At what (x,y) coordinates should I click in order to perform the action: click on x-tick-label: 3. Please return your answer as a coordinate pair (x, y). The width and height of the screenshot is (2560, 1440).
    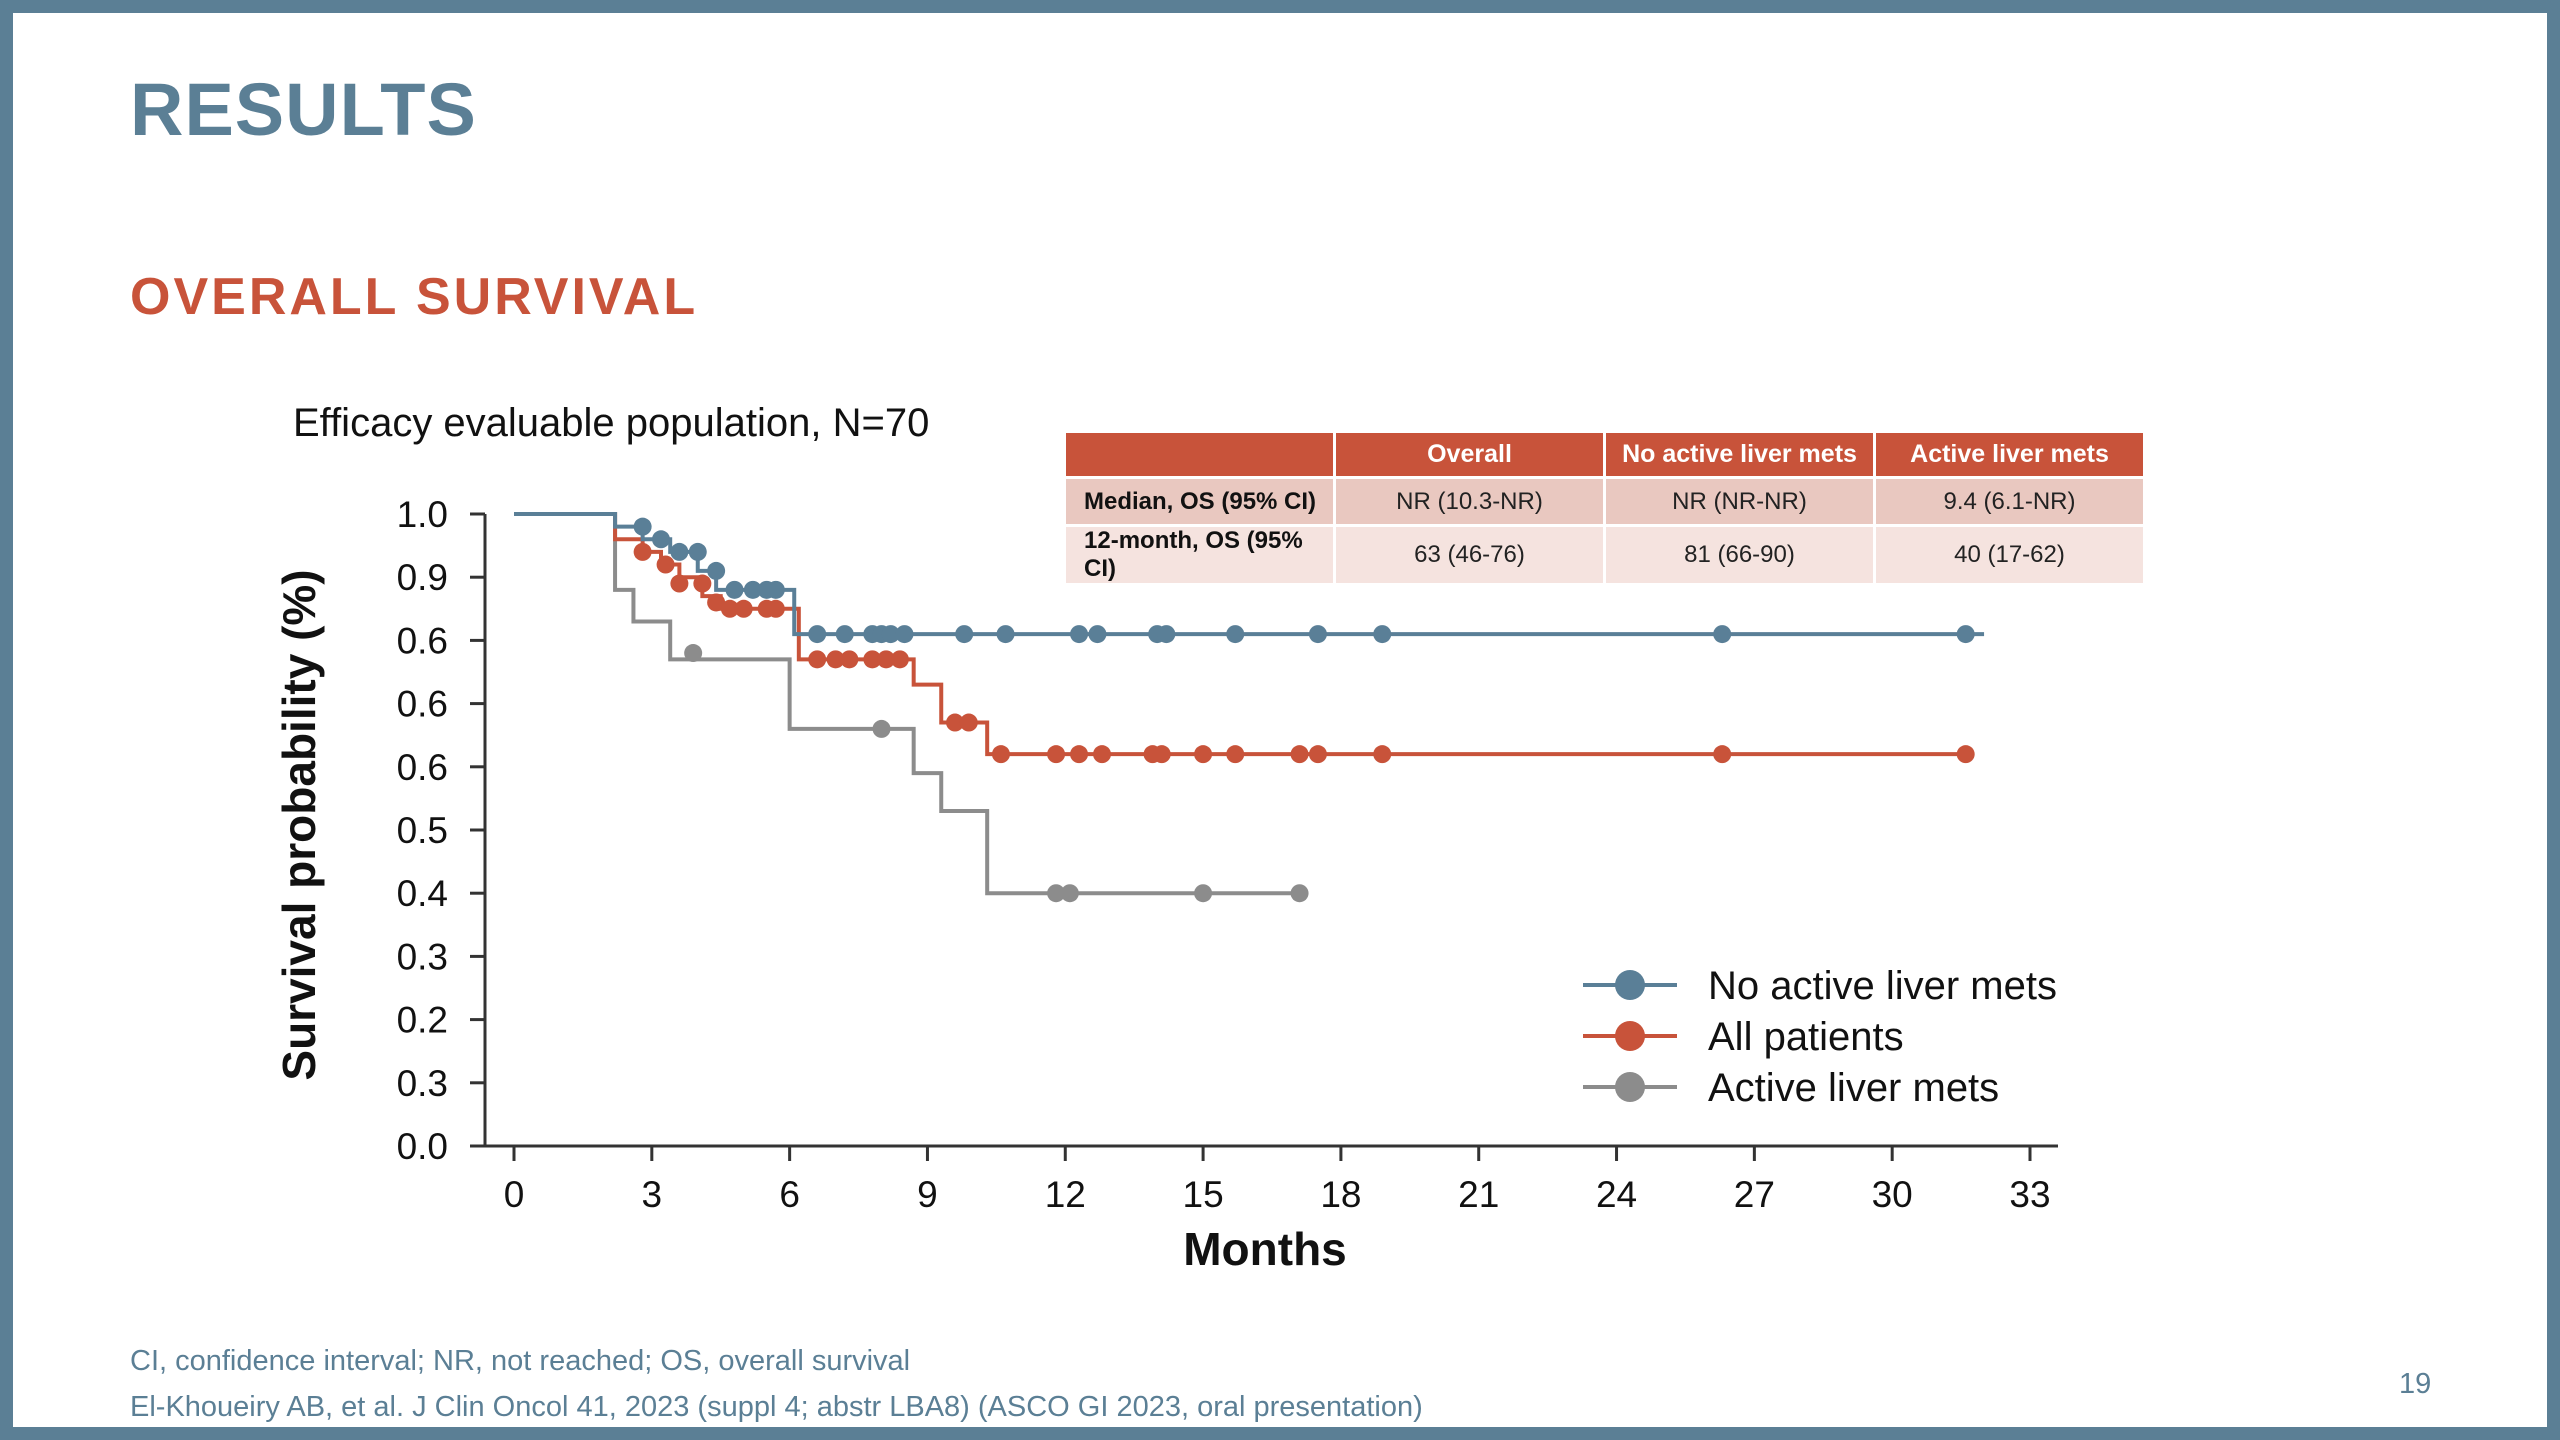
    Looking at the image, I should click on (652, 1194).